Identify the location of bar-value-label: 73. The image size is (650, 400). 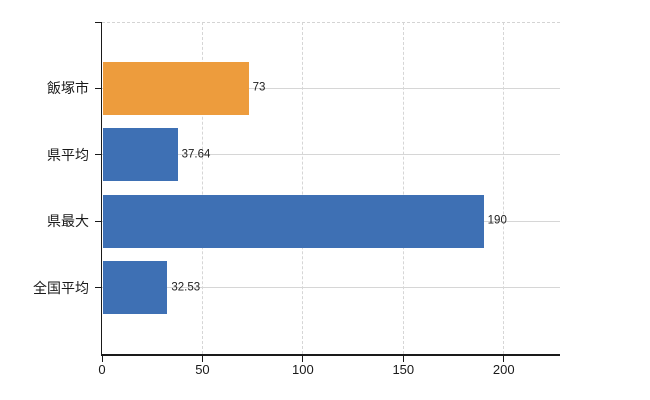
(259, 87).